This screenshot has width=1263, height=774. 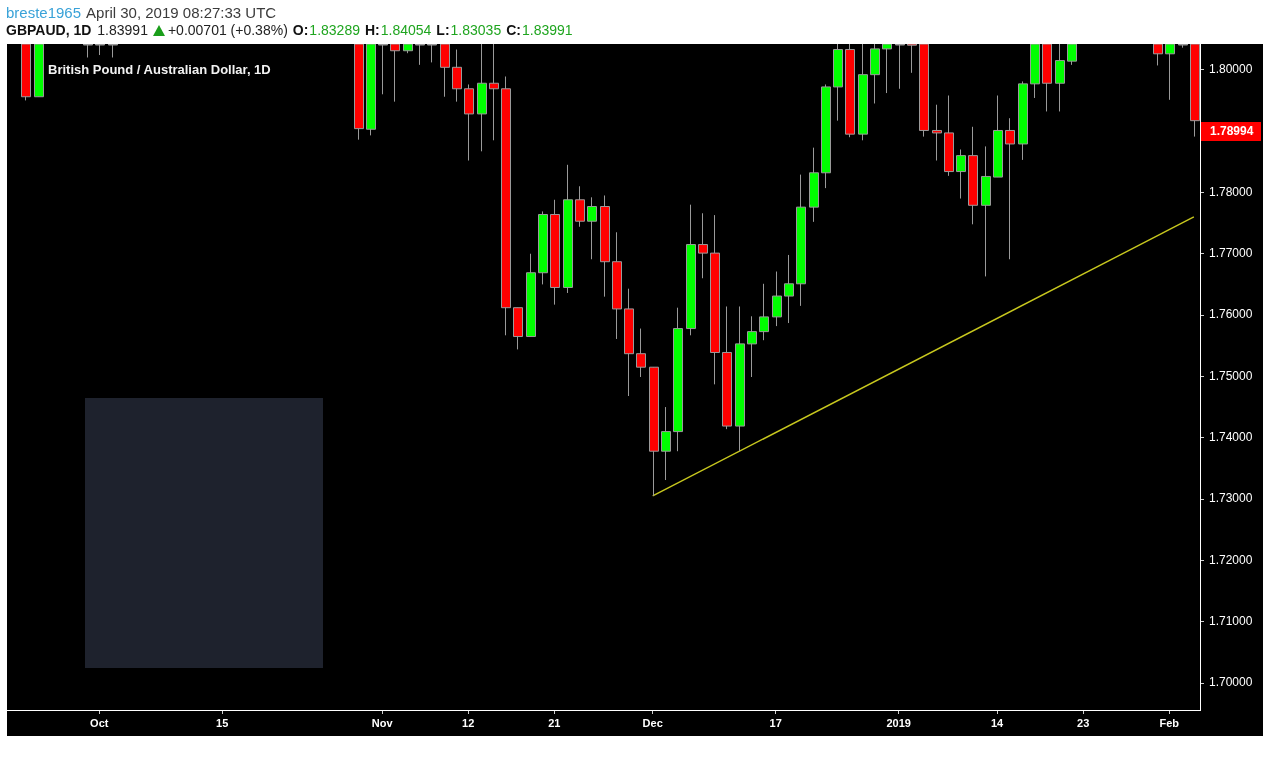 I want to click on y-tick-label: 1.74000, so click(x=1231, y=437).